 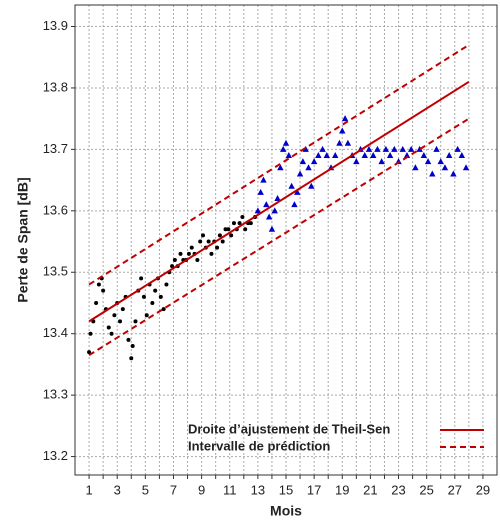 What do you see at coordinates (173, 489) in the screenshot?
I see `x-tick-label: 7` at bounding box center [173, 489].